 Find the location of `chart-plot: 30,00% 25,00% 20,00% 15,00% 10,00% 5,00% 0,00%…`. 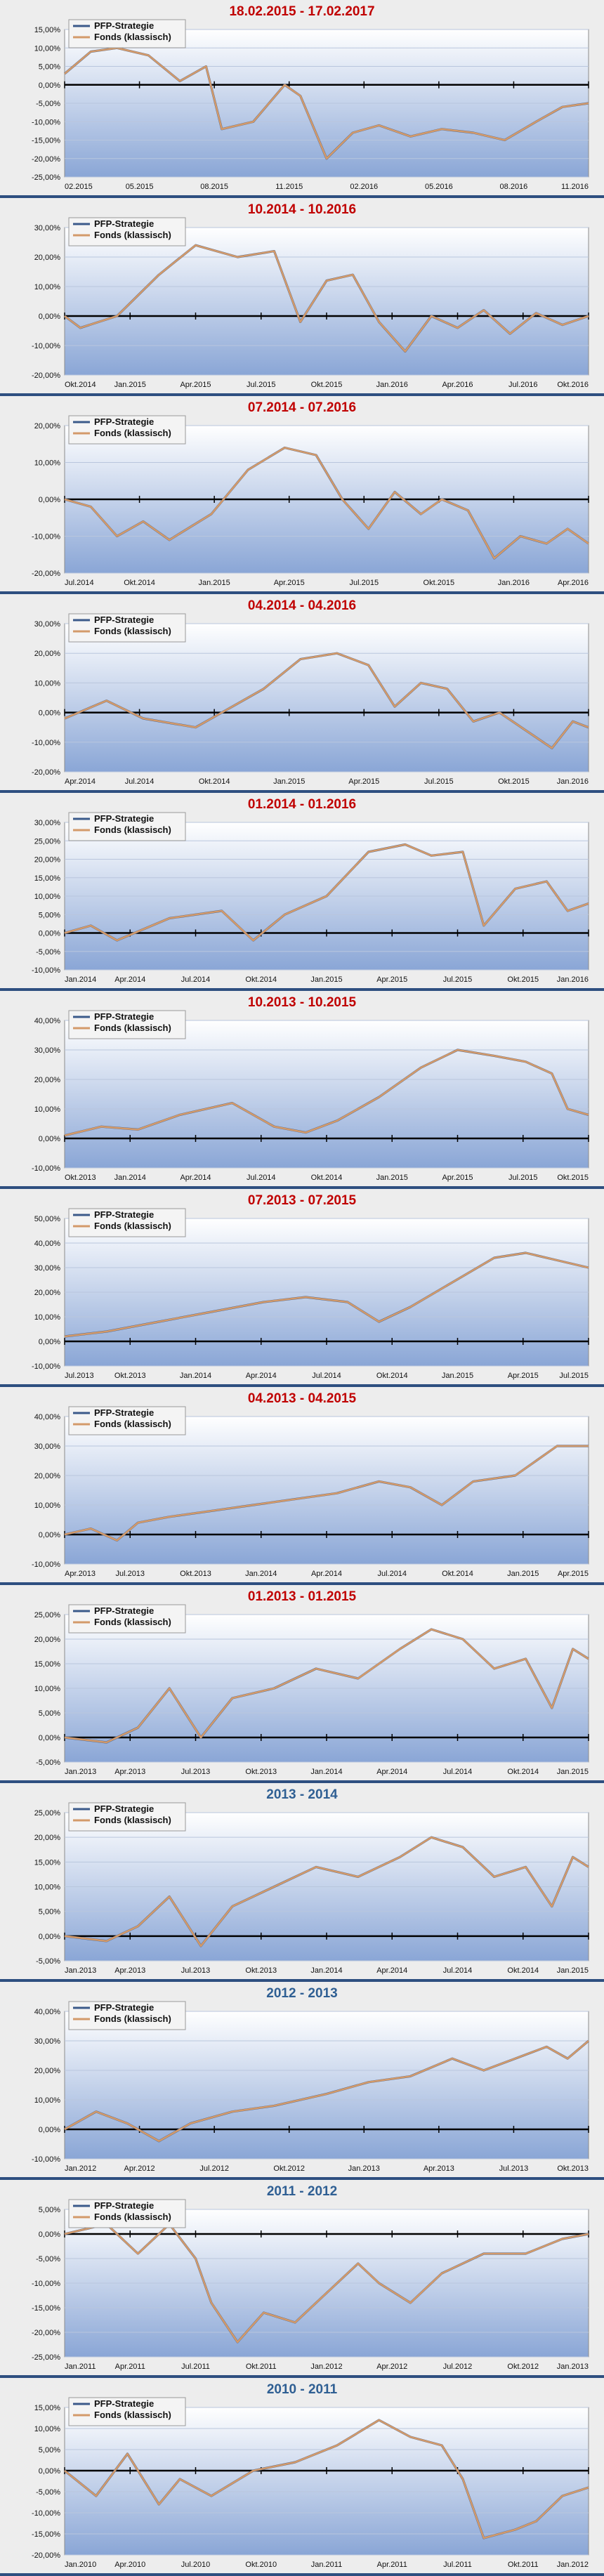

chart-plot: 30,00% 25,00% 20,00% 15,00% 10,00% 5,00% 0,00%… is located at coordinates (310, 898).